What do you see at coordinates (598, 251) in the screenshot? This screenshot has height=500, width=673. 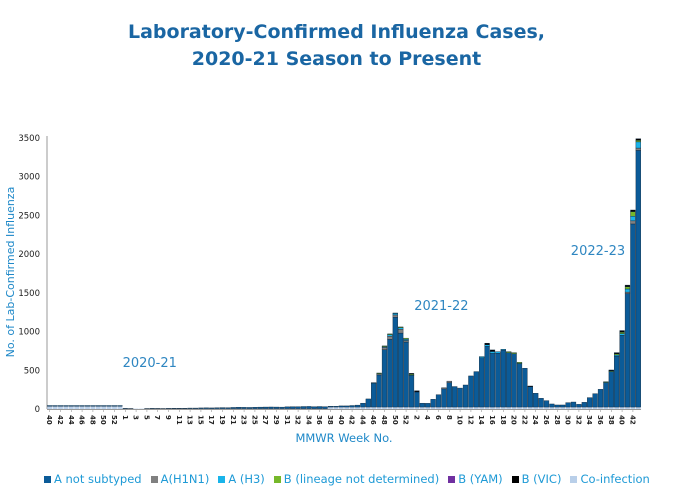 I see `season-annotation: 2022-23` at bounding box center [598, 251].